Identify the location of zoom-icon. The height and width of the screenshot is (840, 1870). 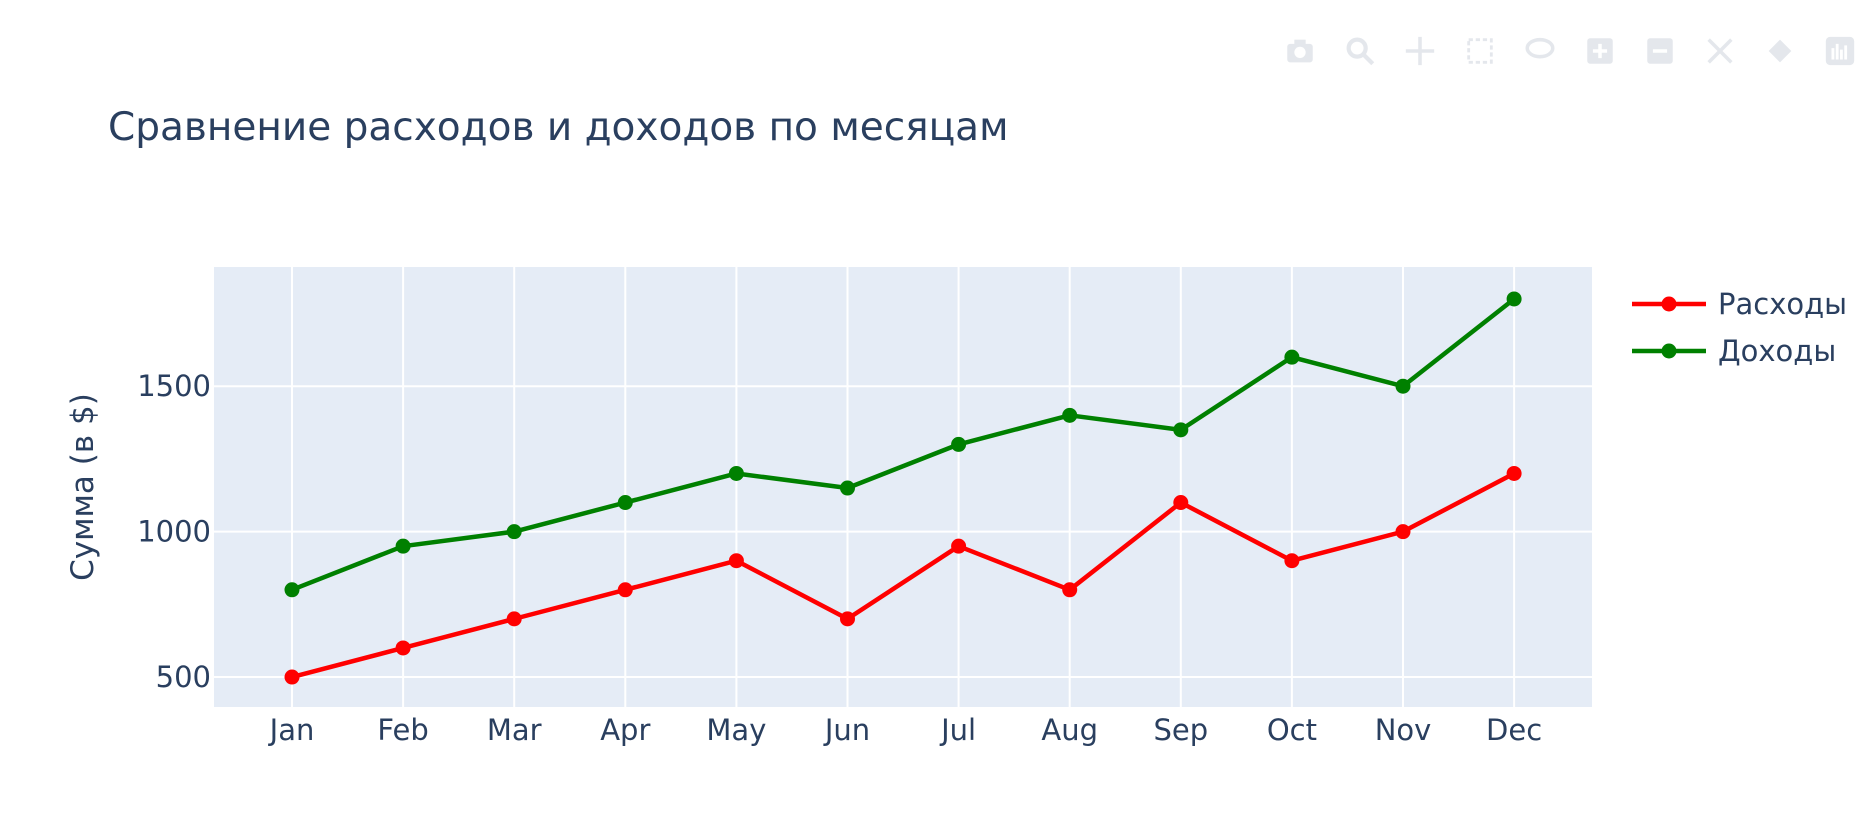
(1360, 51).